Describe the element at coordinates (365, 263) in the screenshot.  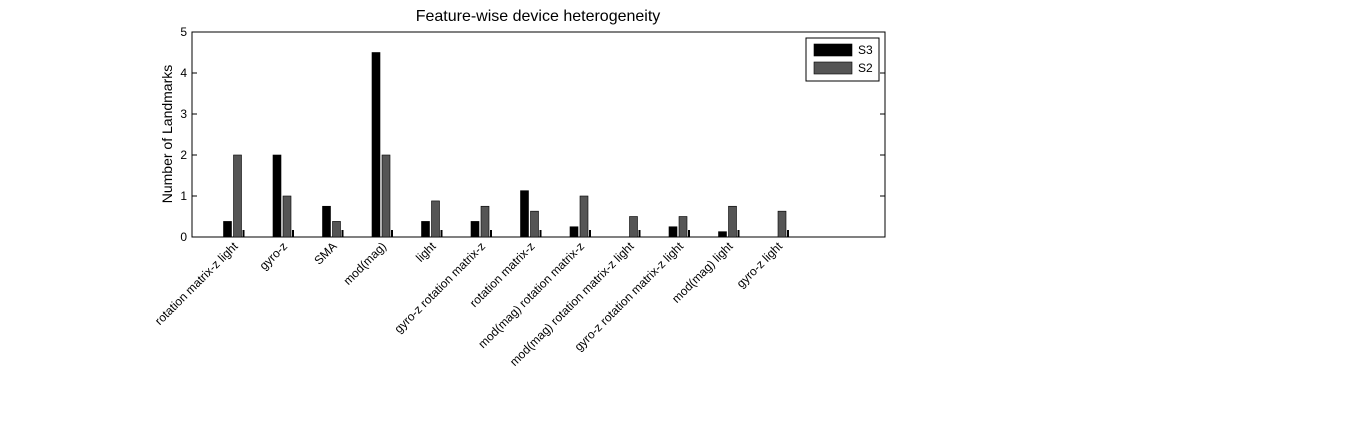
I see `x-tick-label: mod(mag)` at that location.